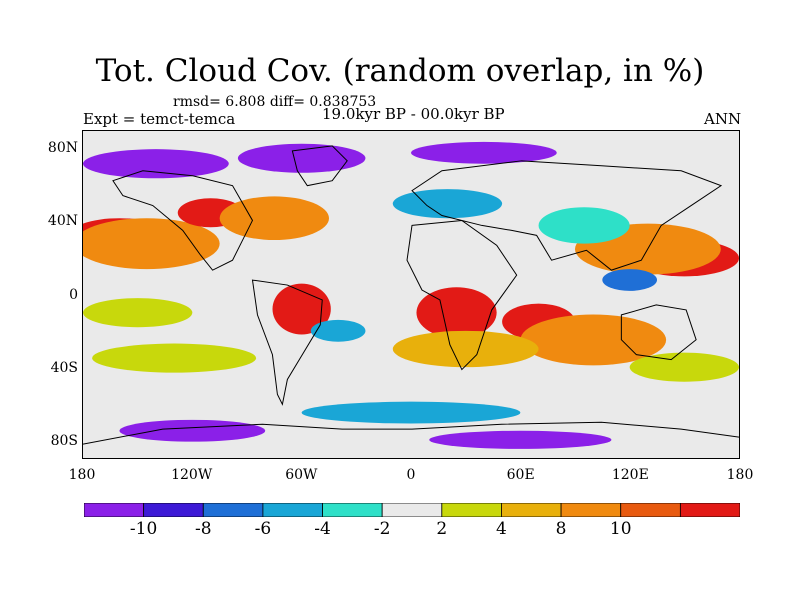  I want to click on period-label: 19.0kyr BP - 00.0kyr BP, so click(413, 114).